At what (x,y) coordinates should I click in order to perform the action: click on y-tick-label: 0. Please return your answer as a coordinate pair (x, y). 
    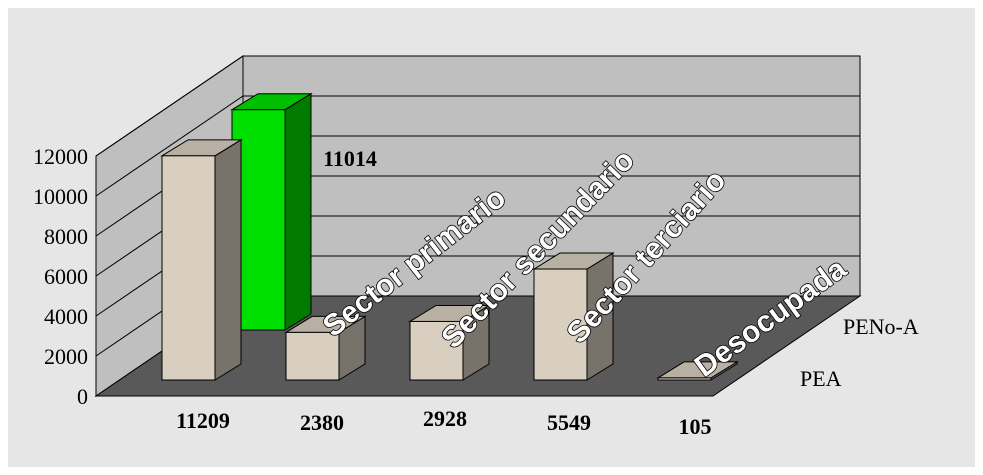
    Looking at the image, I should click on (82, 396).